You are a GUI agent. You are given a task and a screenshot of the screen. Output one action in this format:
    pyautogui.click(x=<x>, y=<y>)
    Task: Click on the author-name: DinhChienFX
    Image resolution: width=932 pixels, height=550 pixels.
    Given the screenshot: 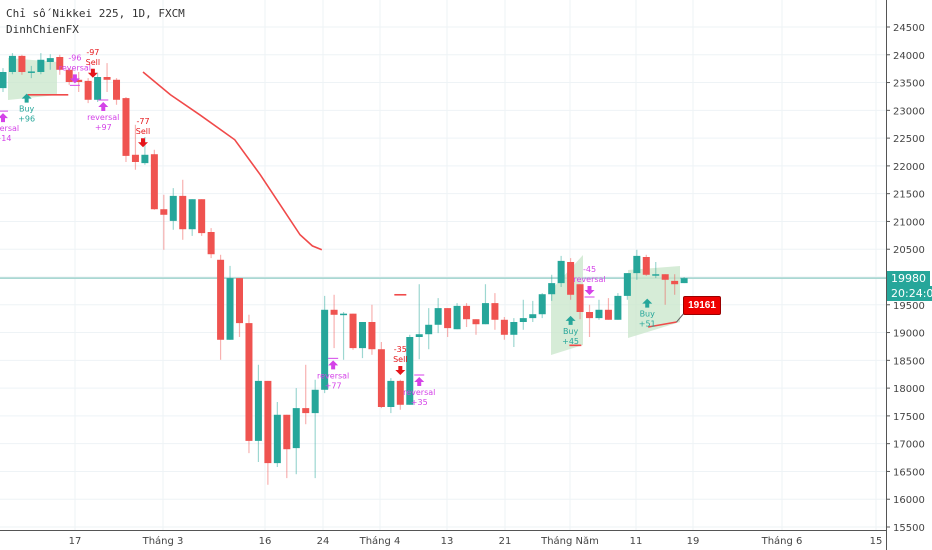 What is the action you would take?
    pyautogui.click(x=42, y=29)
    